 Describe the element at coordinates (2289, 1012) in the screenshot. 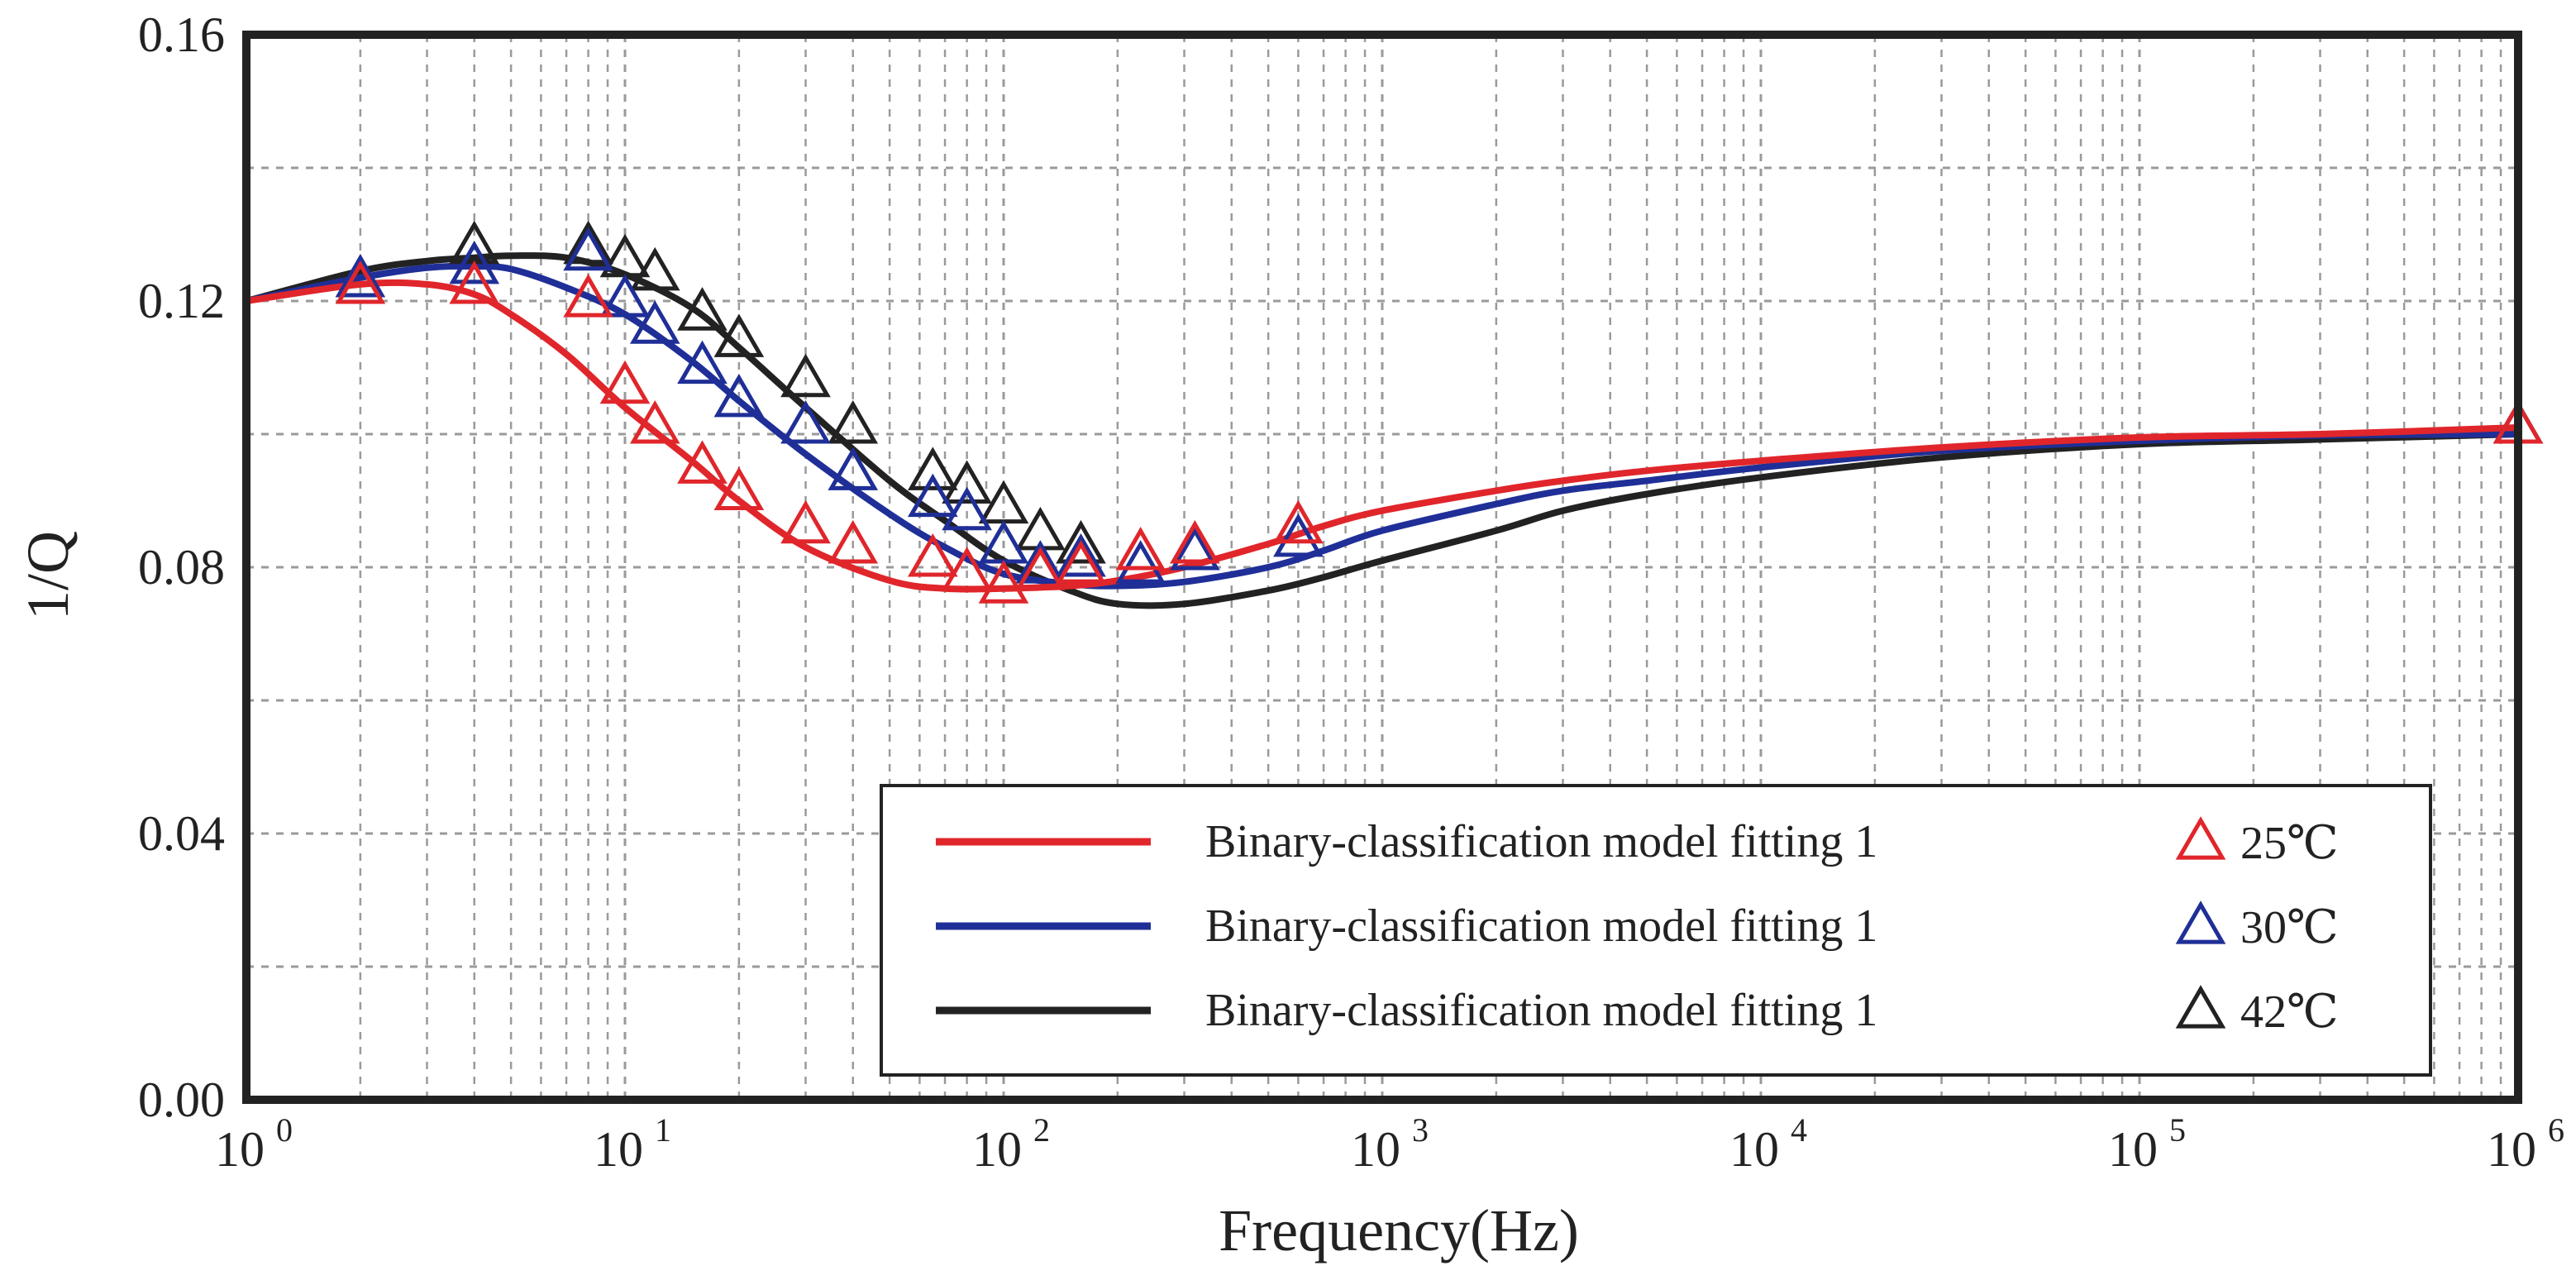

I see `legend-marker-label: 42℃` at that location.